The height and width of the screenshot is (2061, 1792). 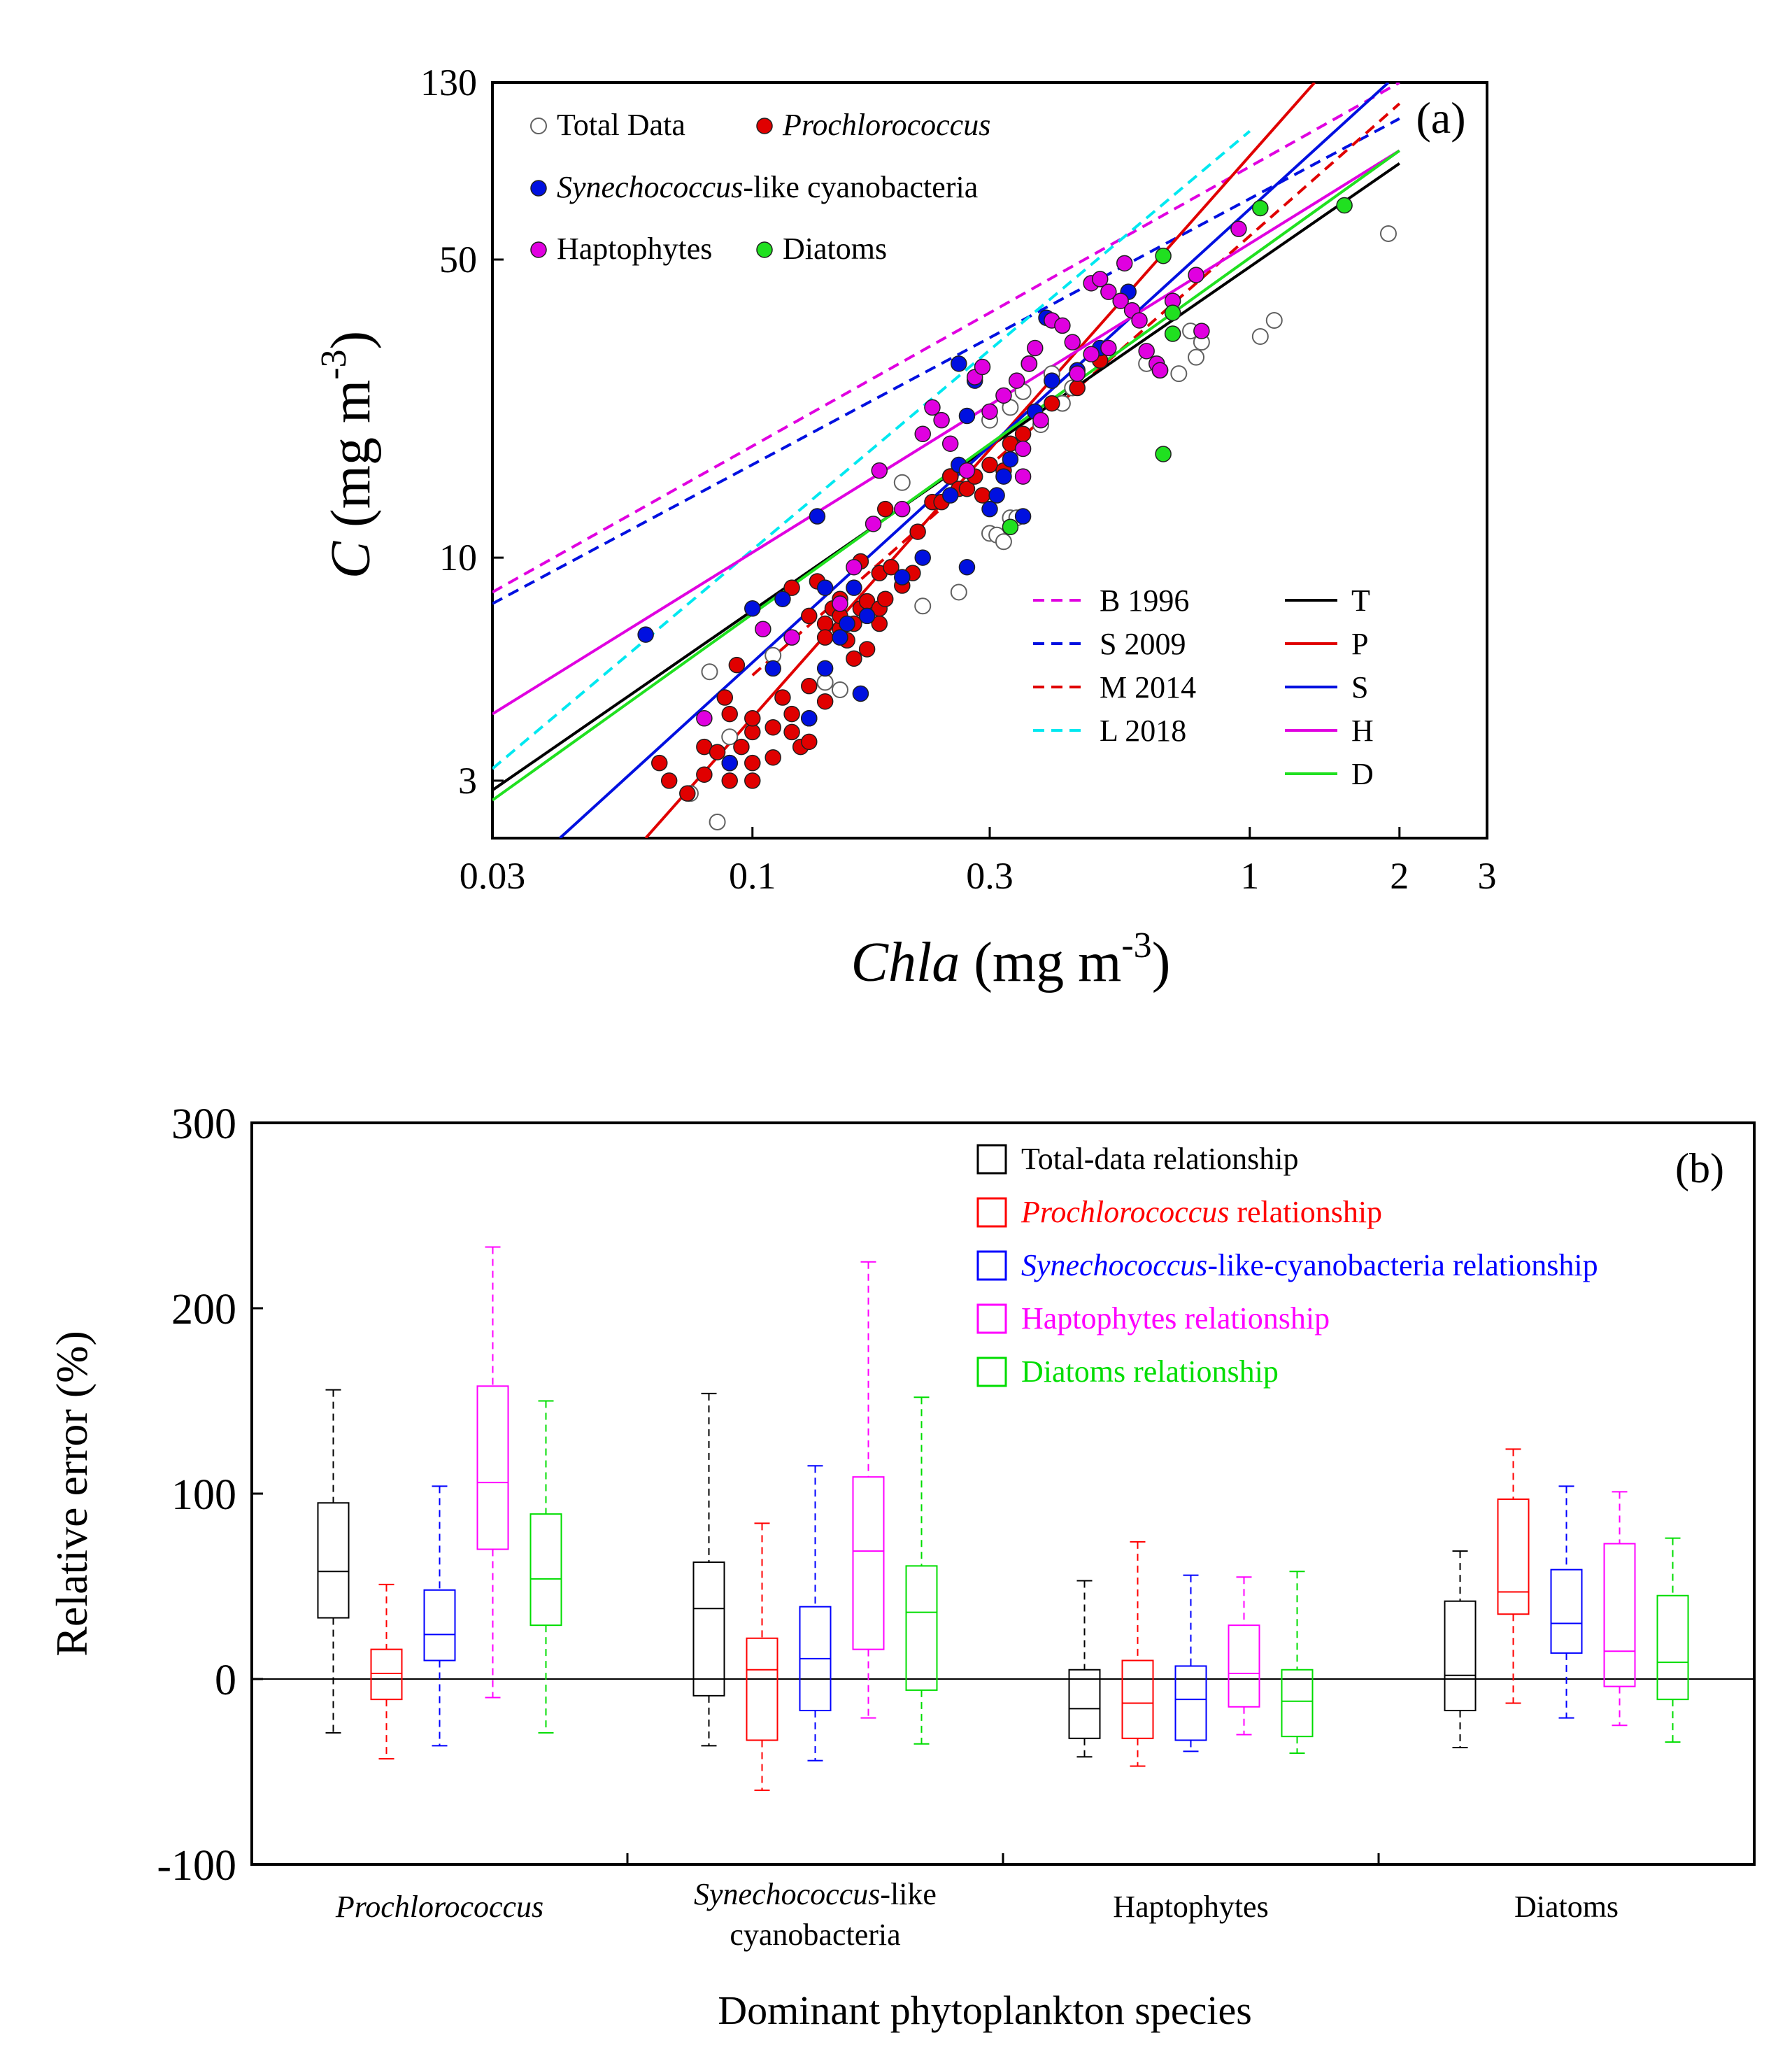 I want to click on panel-a-data-points, so click(x=1017, y=513).